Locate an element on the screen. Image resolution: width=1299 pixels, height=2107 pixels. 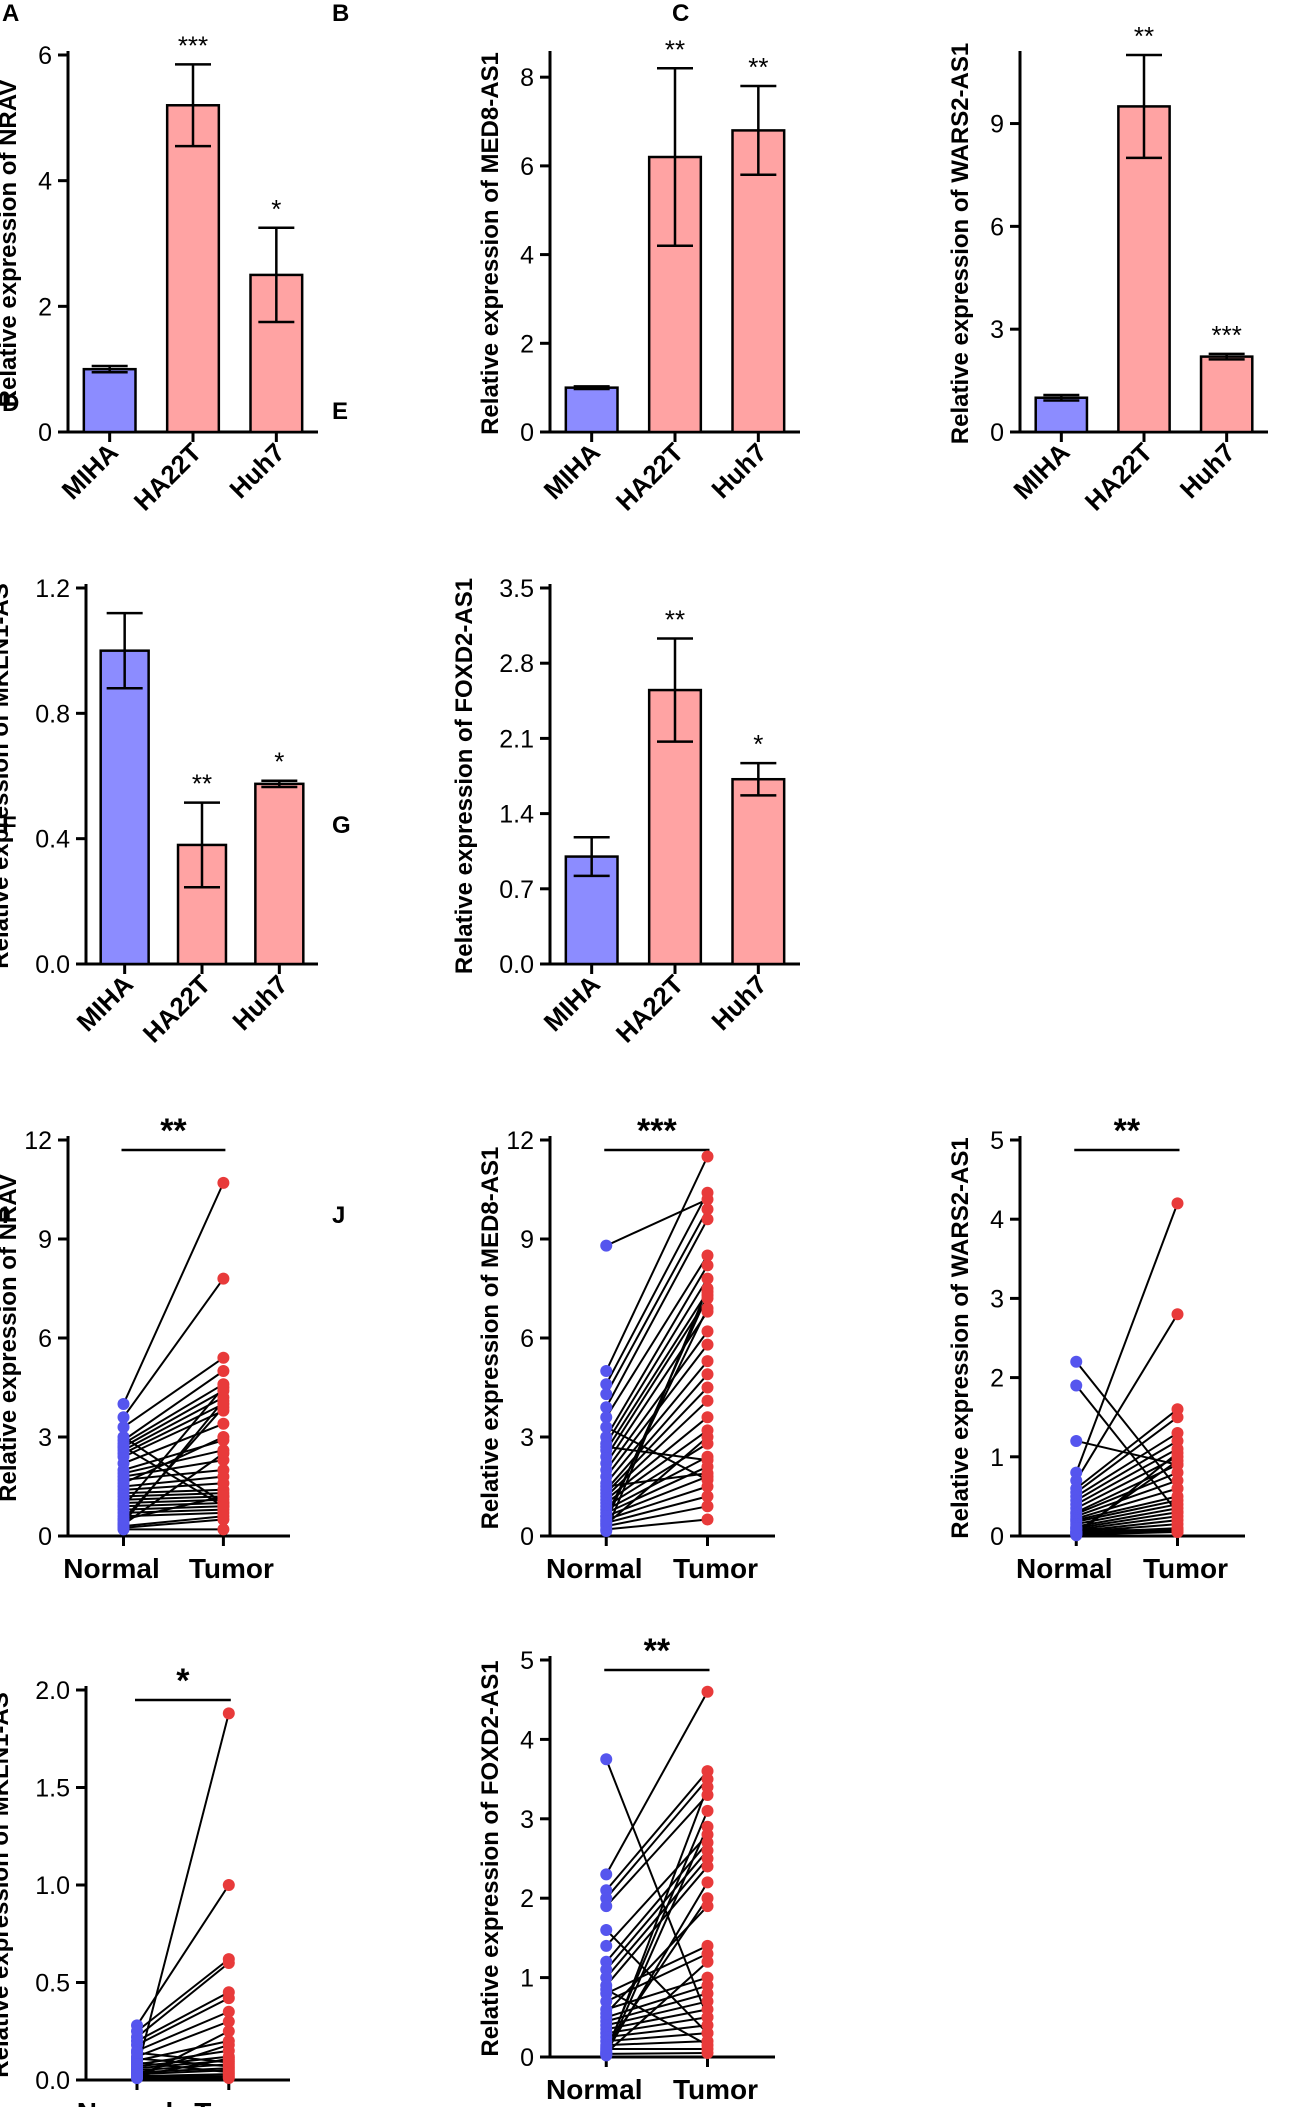
y-tick-label-g: 0 is located at coordinates (527, 1537).